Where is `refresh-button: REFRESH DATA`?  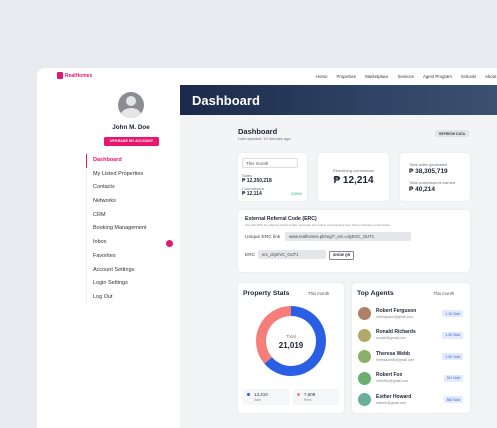 refresh-button: REFRESH DATA is located at coordinates (452, 133).